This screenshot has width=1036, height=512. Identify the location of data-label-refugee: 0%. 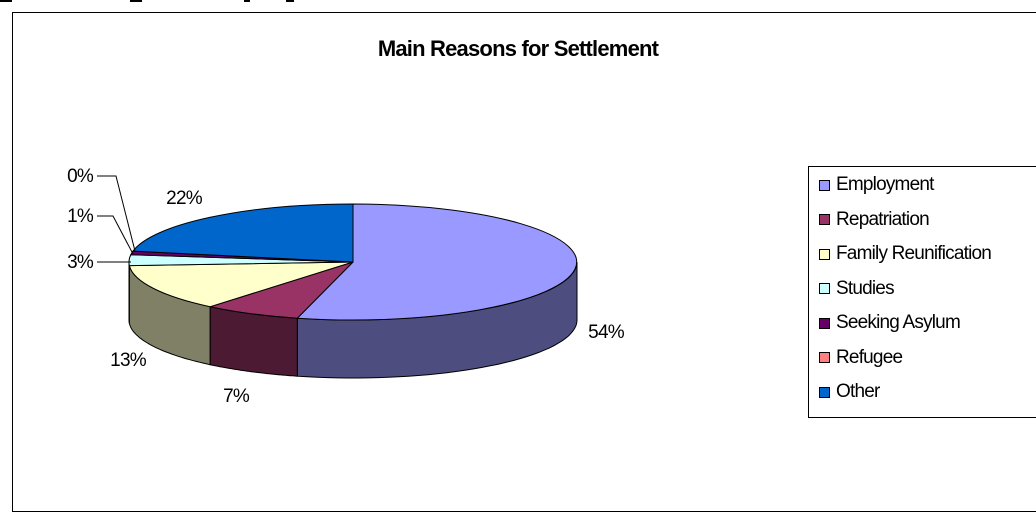
(80, 176).